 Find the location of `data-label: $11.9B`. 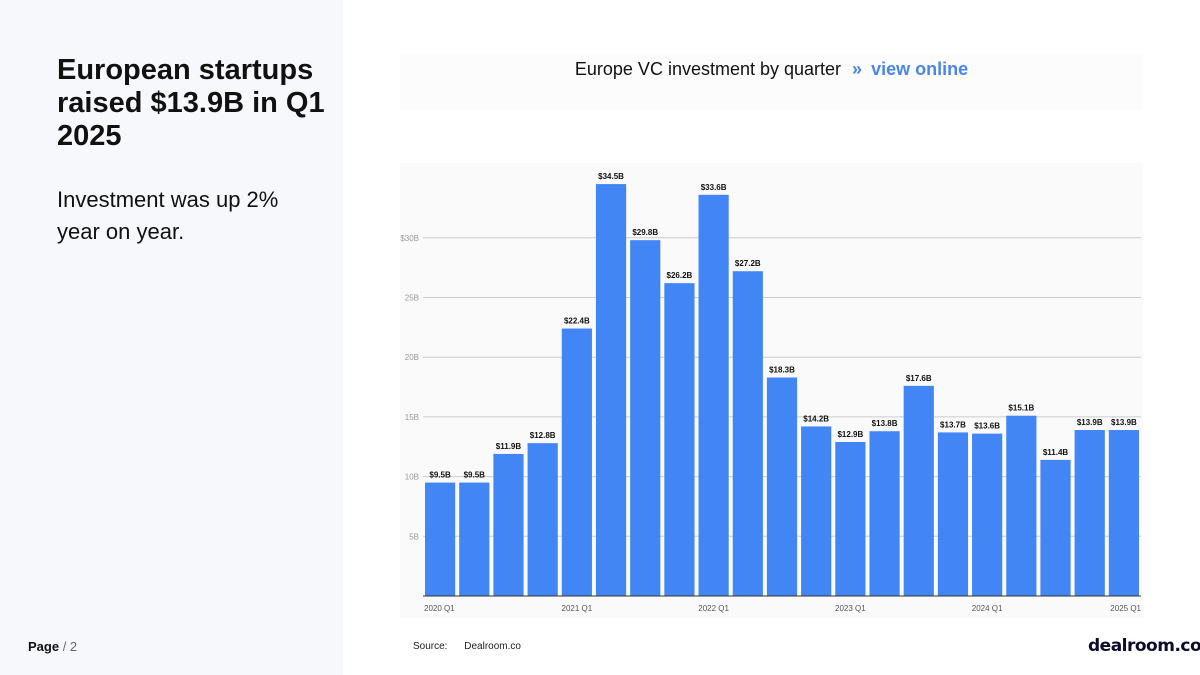

data-label: $11.9B is located at coordinates (509, 446).